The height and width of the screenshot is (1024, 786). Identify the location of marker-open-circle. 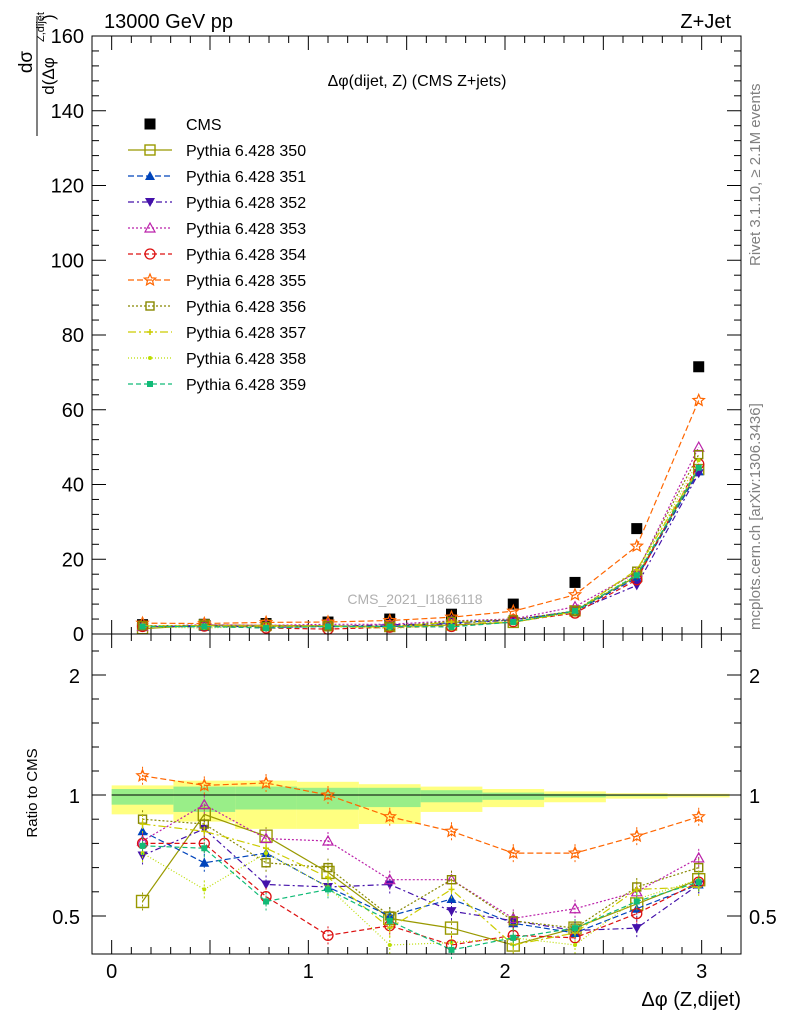
(328, 935).